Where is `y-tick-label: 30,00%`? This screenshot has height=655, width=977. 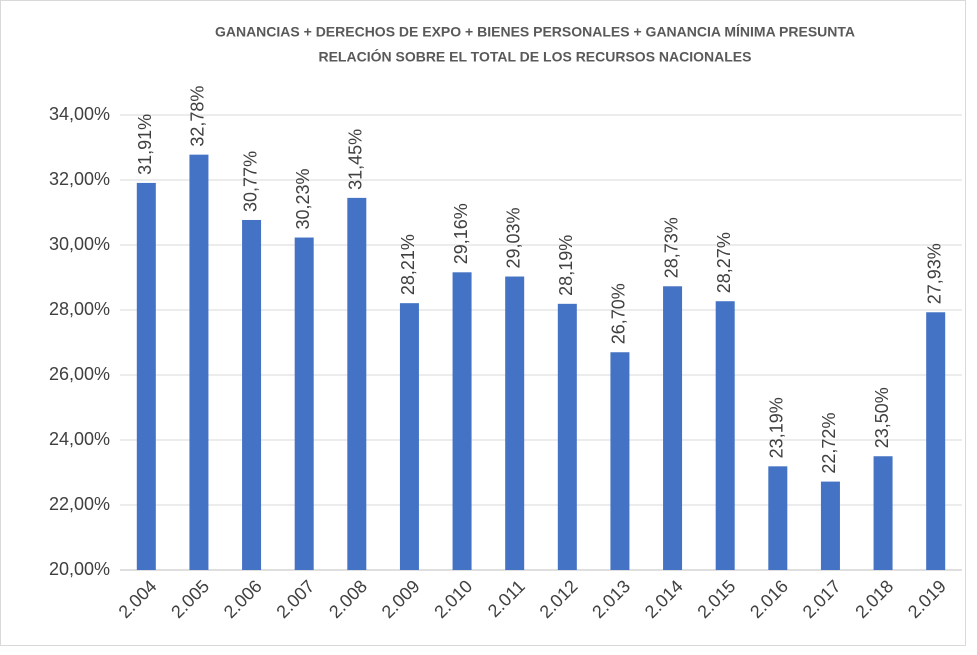 y-tick-label: 30,00% is located at coordinates (79, 244).